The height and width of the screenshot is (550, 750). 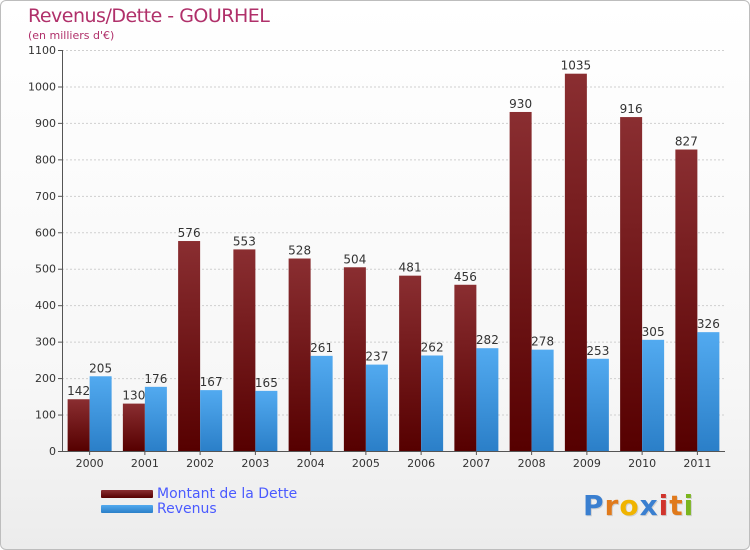 I want to click on bar-revenus-2007, so click(x=487, y=399).